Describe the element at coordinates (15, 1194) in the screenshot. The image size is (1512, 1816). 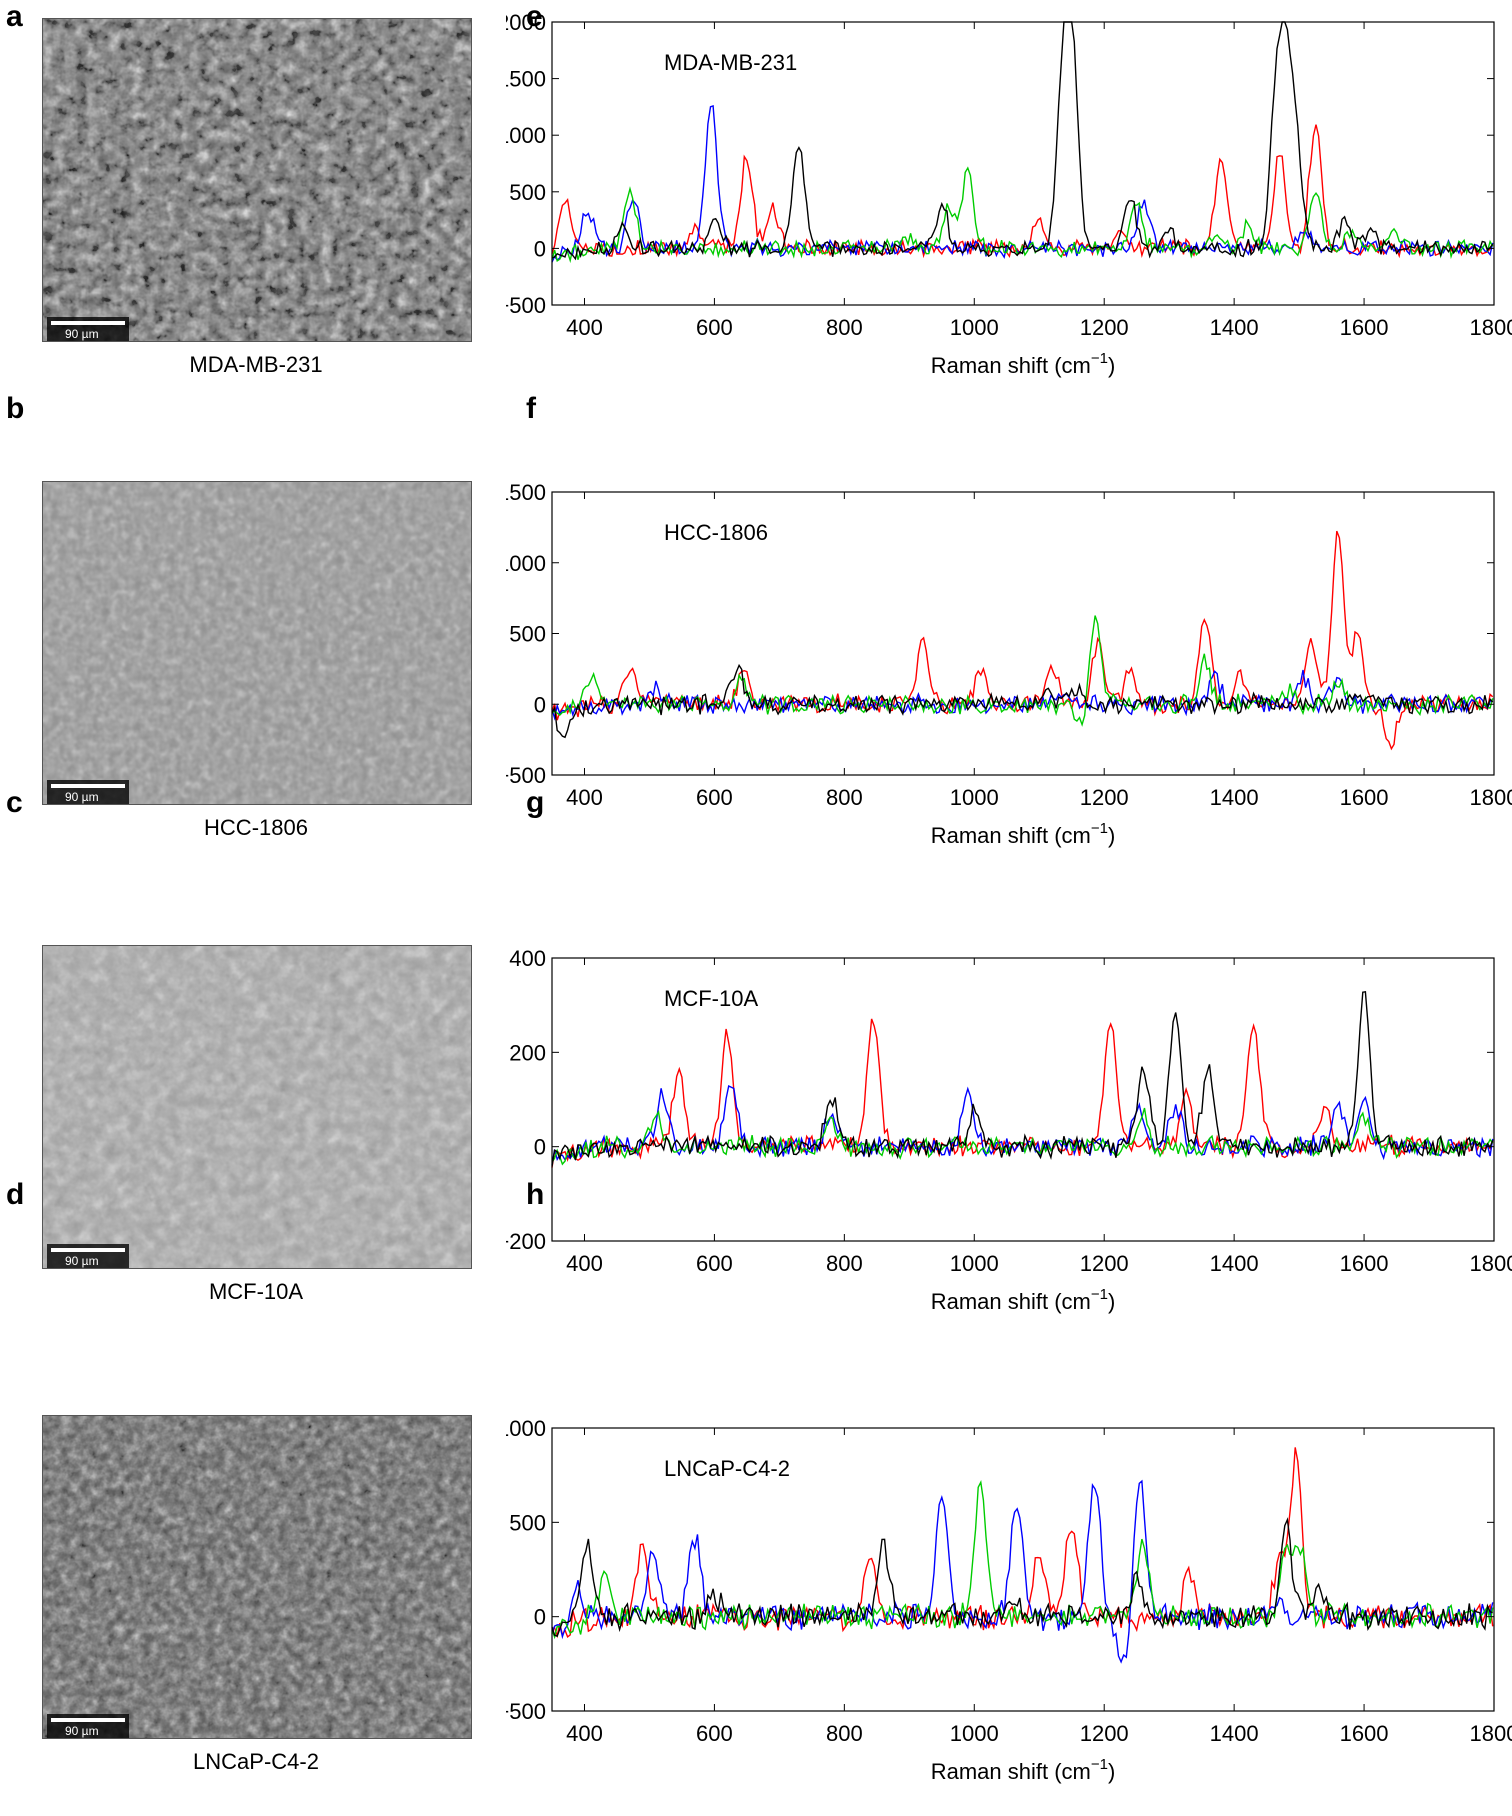
I see `panel-letter-d: d` at that location.